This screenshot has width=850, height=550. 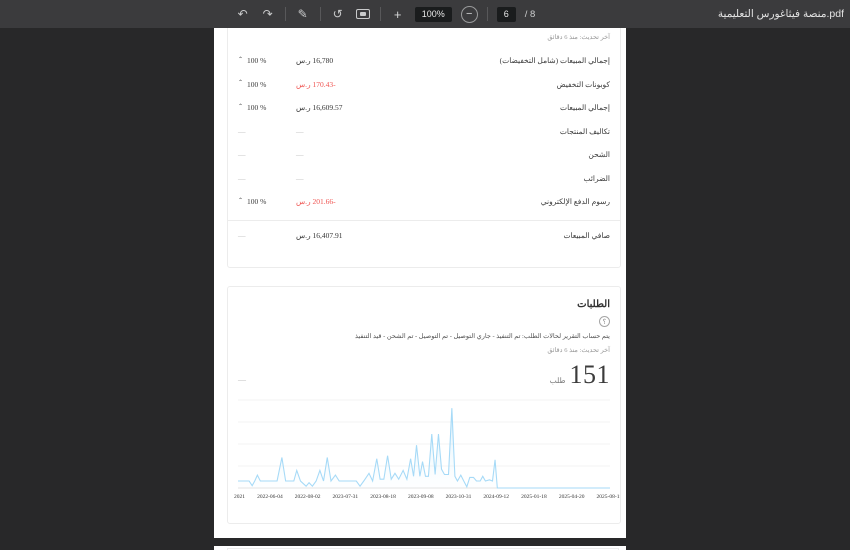 I want to click on orders-chart-svg, so click(x=424, y=444).